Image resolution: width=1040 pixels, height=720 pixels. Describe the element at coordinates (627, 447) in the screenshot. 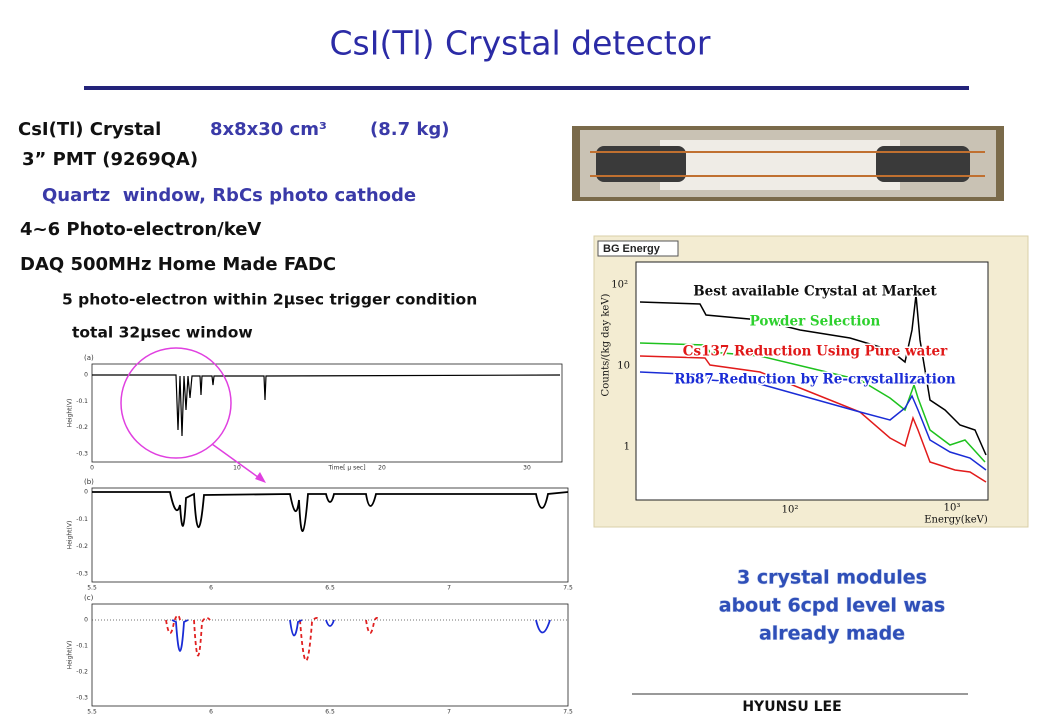

I see `spectrum-y-tick: 1` at that location.